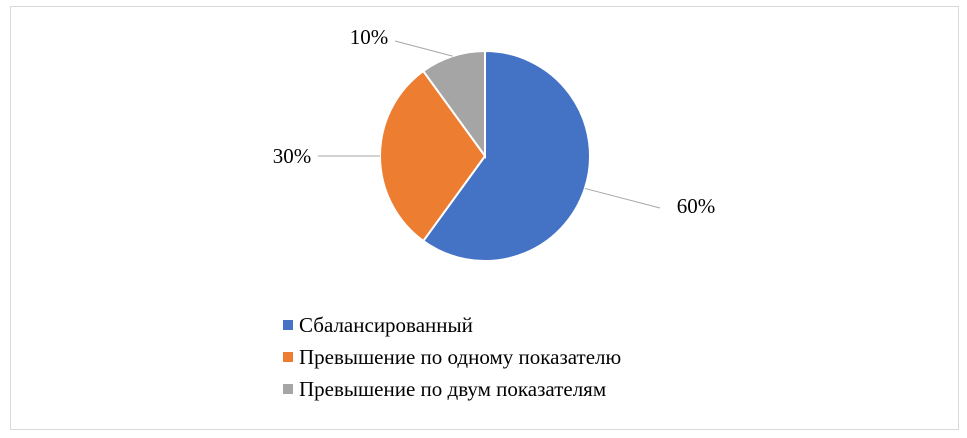 This screenshot has width=967, height=438. What do you see at coordinates (453, 388) in the screenshot?
I see `legend-label: Превышение по двум показателям` at bounding box center [453, 388].